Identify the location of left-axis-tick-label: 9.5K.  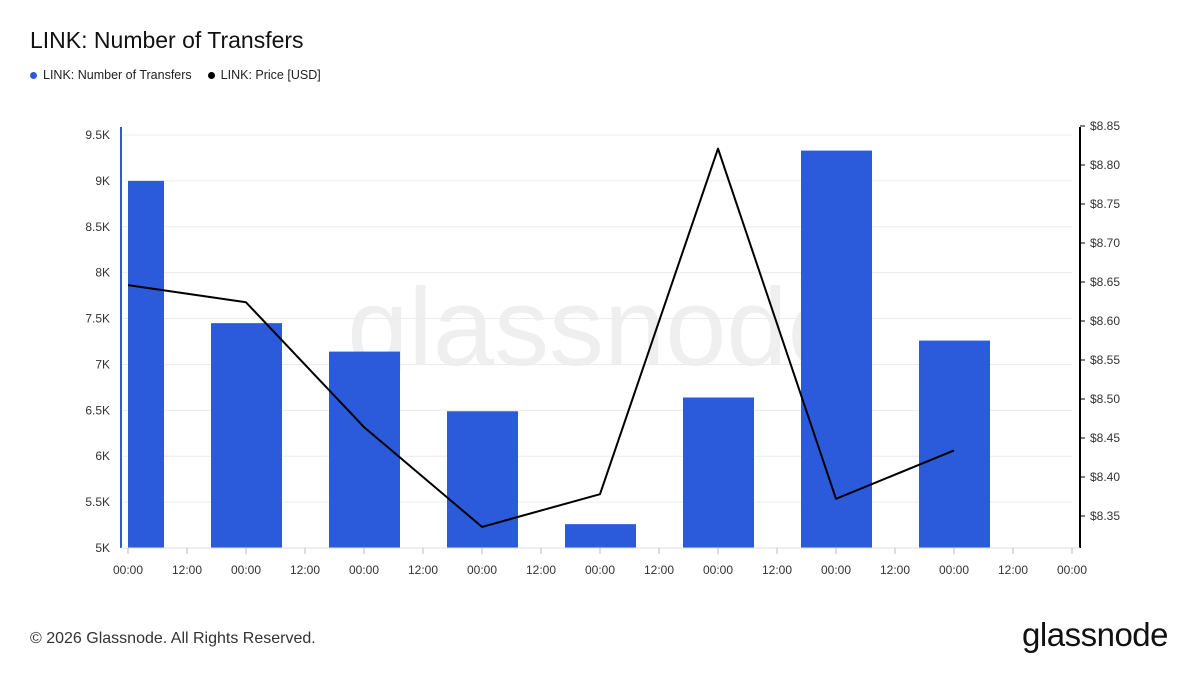
(97, 135).